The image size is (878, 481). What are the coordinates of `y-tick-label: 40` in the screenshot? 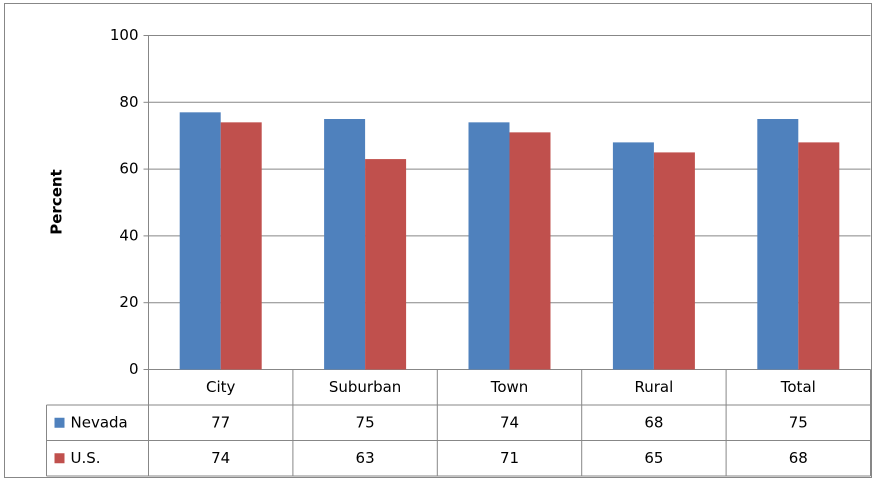 It's located at (128, 235).